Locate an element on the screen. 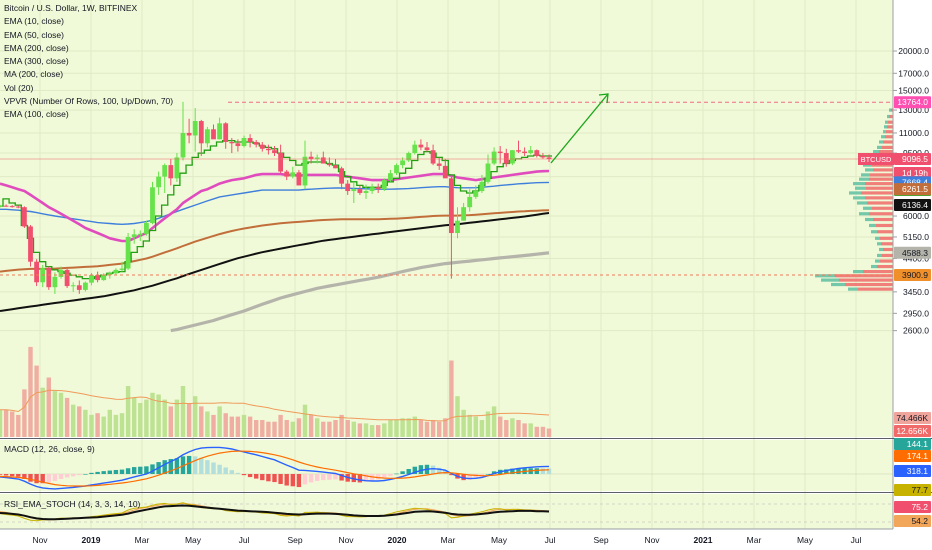 The height and width of the screenshot is (550, 932). target-price-label: 13764.0 is located at coordinates (912, 102).